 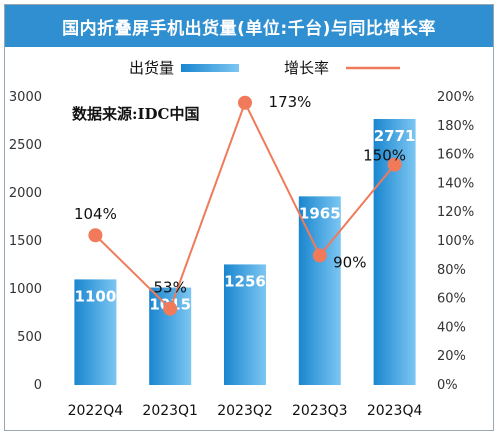 I want to click on growth-value-label: 90%, so click(x=349, y=262).